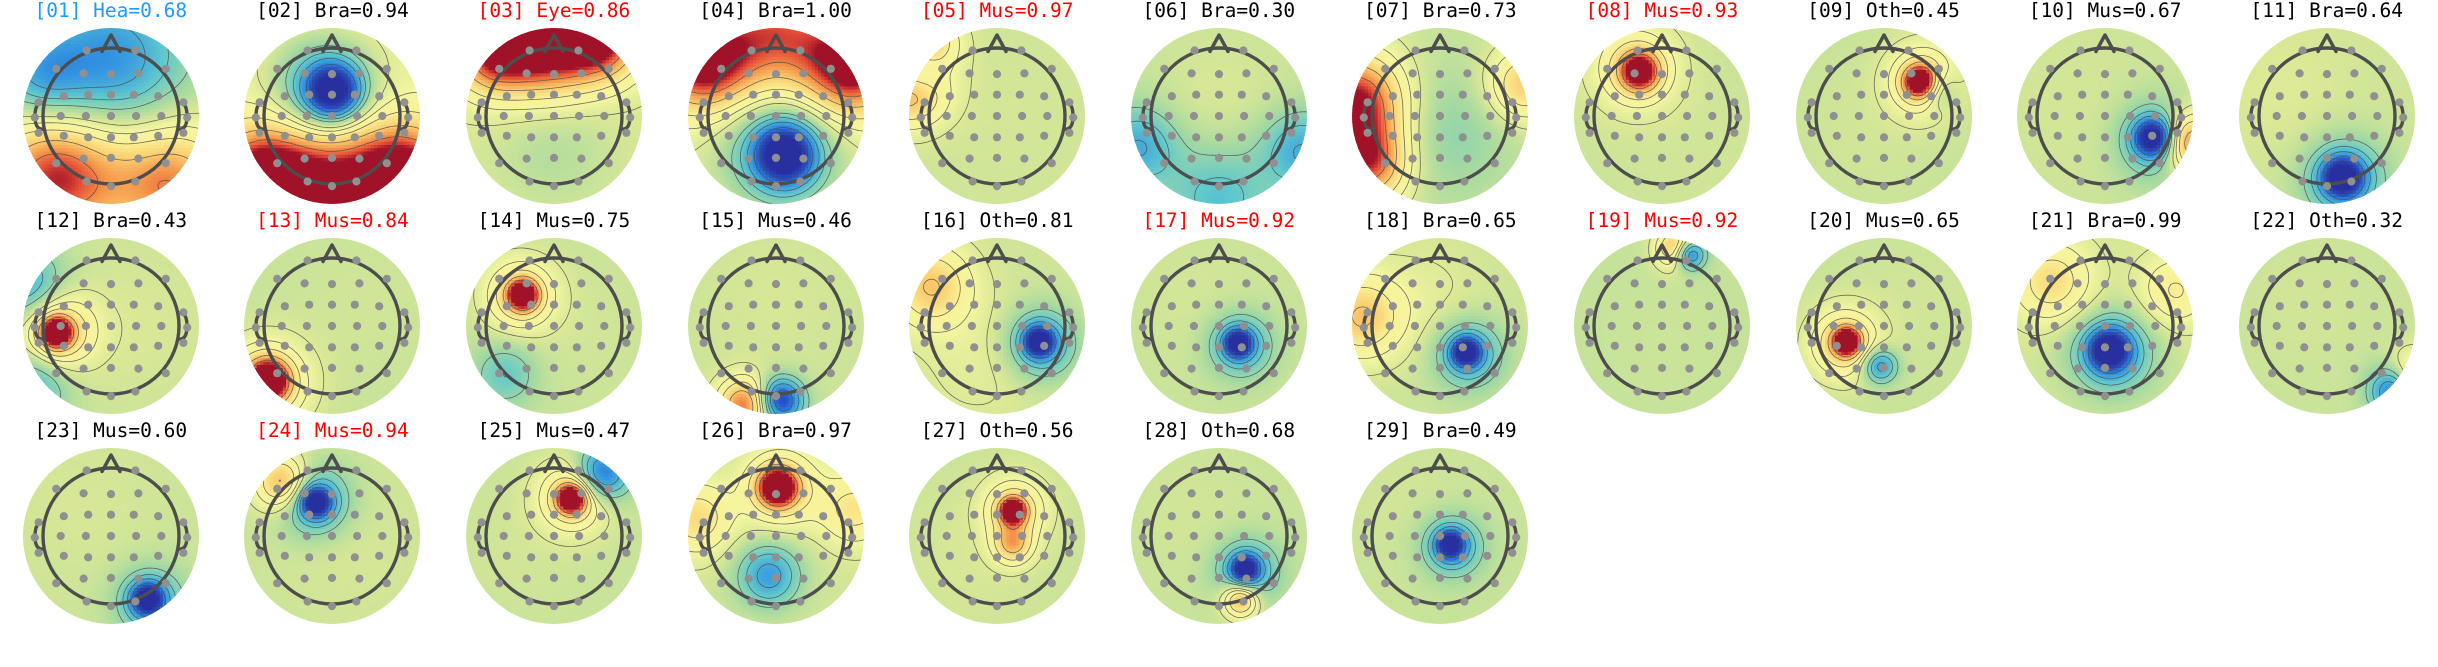 This screenshot has height=667, width=2438. I want to click on component-panel-06: [06] Bra=0.30, so click(1219, 105).